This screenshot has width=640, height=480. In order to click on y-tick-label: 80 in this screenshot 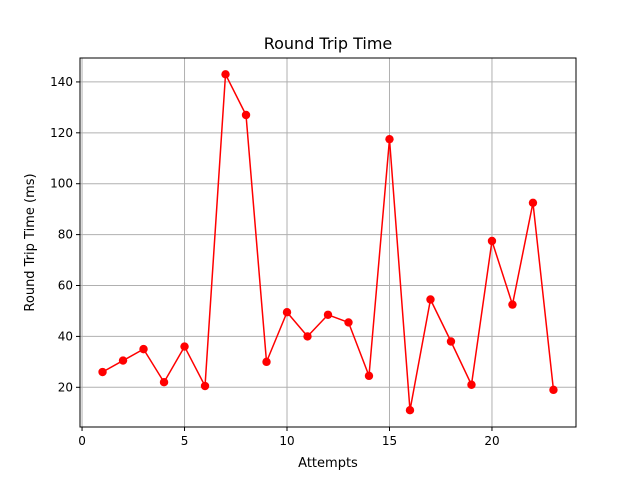, I will do `click(65, 235)`.